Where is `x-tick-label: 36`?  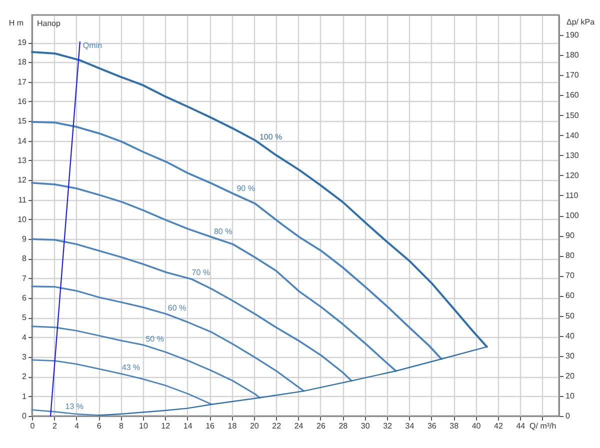 x-tick-label: 36 is located at coordinates (432, 426).